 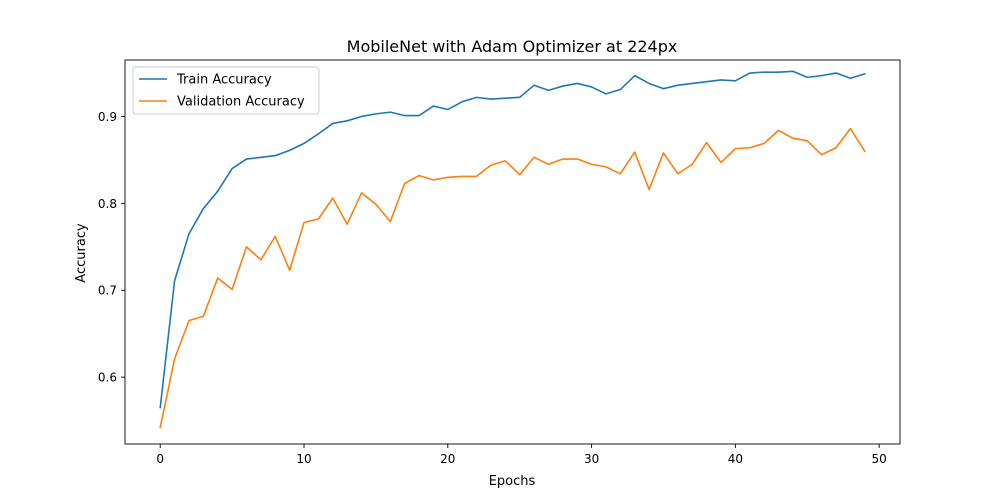 I want to click on x-tick-label: 10, so click(x=303, y=459).